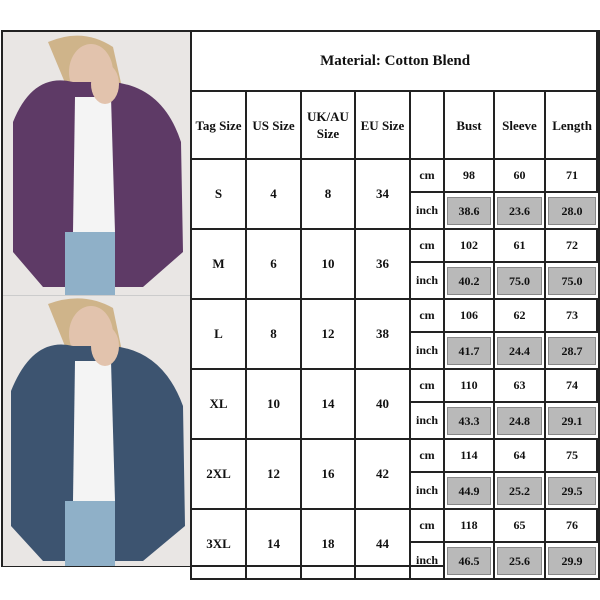 This screenshot has height=600, width=600. I want to click on cell-inch: 24.8, so click(519, 420).